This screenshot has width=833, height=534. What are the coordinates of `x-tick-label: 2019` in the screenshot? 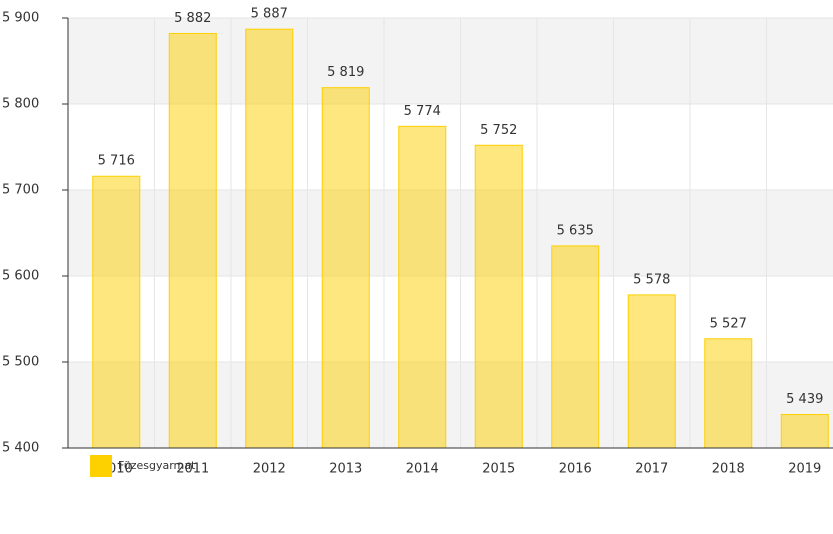 It's located at (804, 469).